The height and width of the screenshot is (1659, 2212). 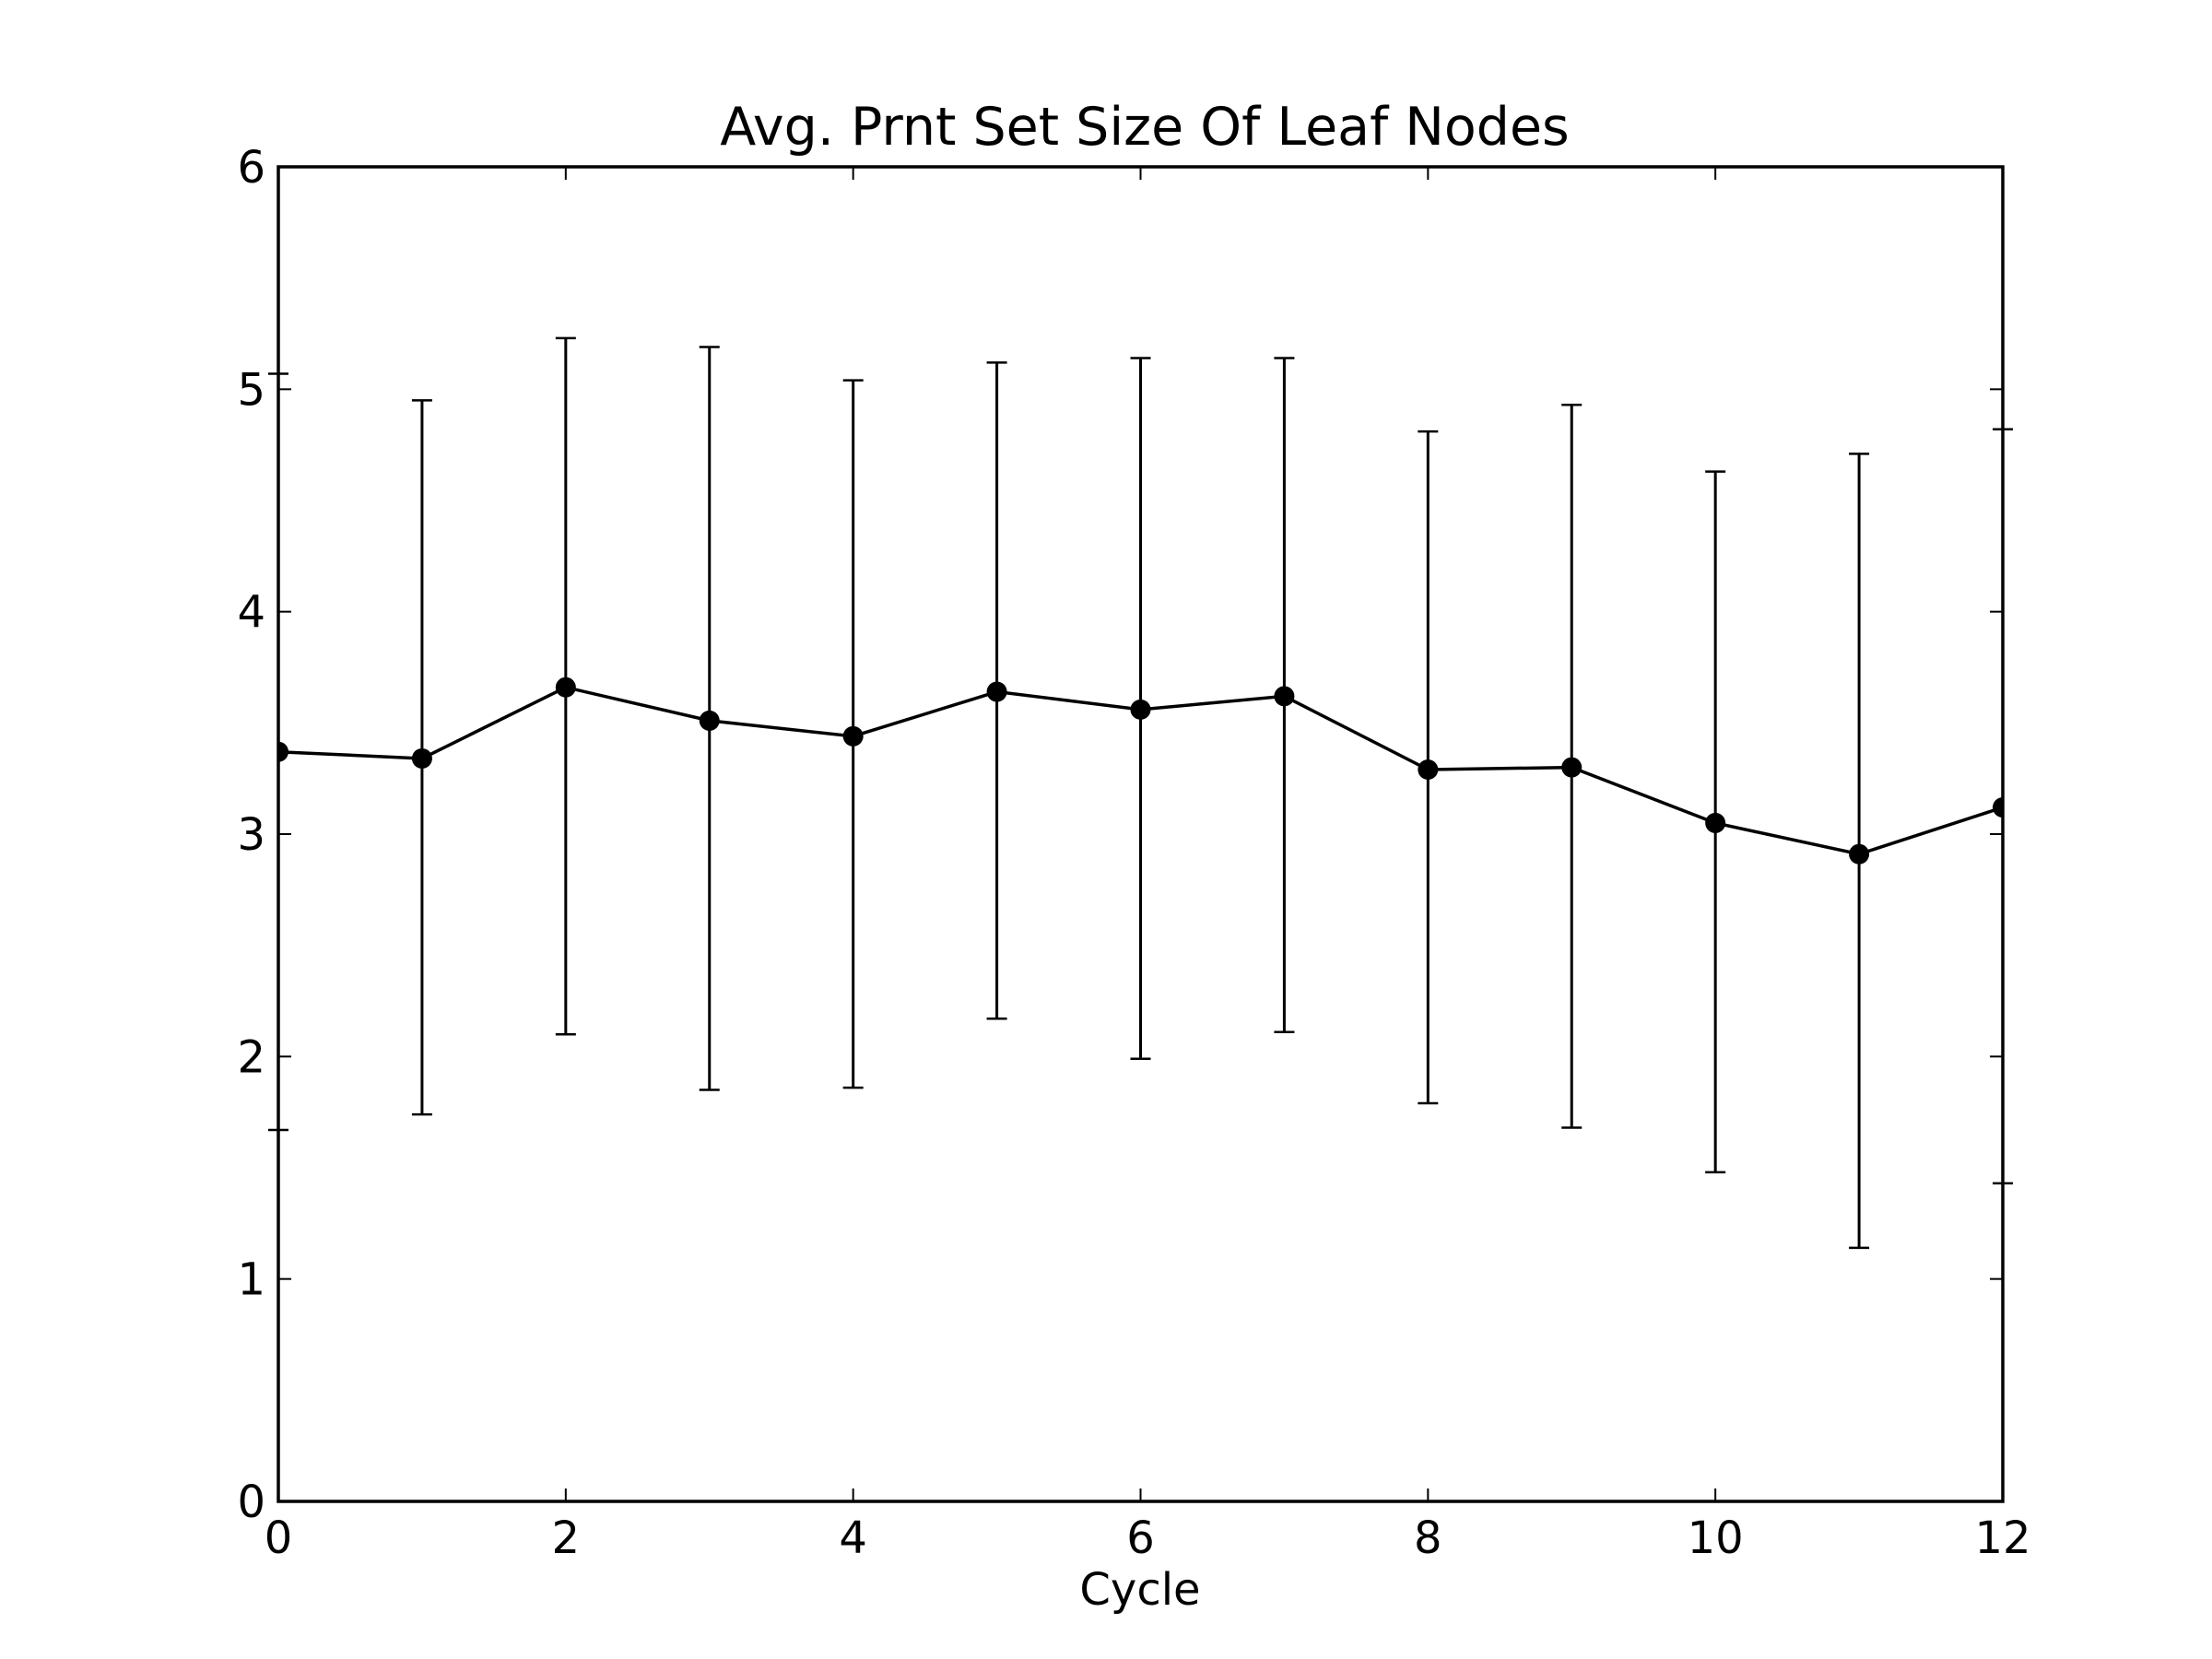 What do you see at coordinates (251, 390) in the screenshot?
I see `y-tick-label: 5` at bounding box center [251, 390].